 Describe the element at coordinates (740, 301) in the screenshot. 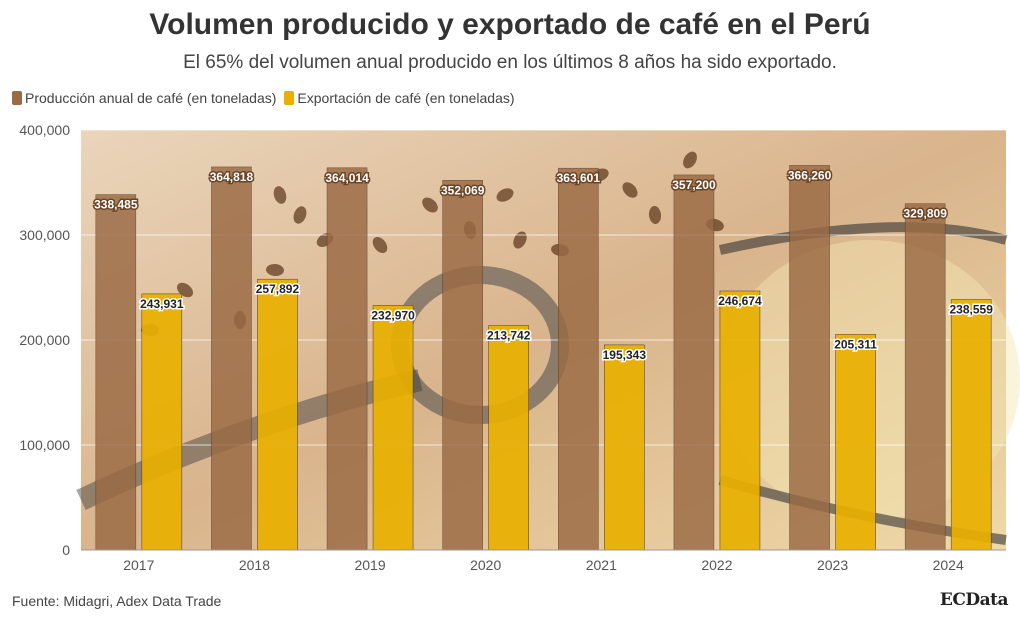

I see `data-label-export: 246,674` at that location.